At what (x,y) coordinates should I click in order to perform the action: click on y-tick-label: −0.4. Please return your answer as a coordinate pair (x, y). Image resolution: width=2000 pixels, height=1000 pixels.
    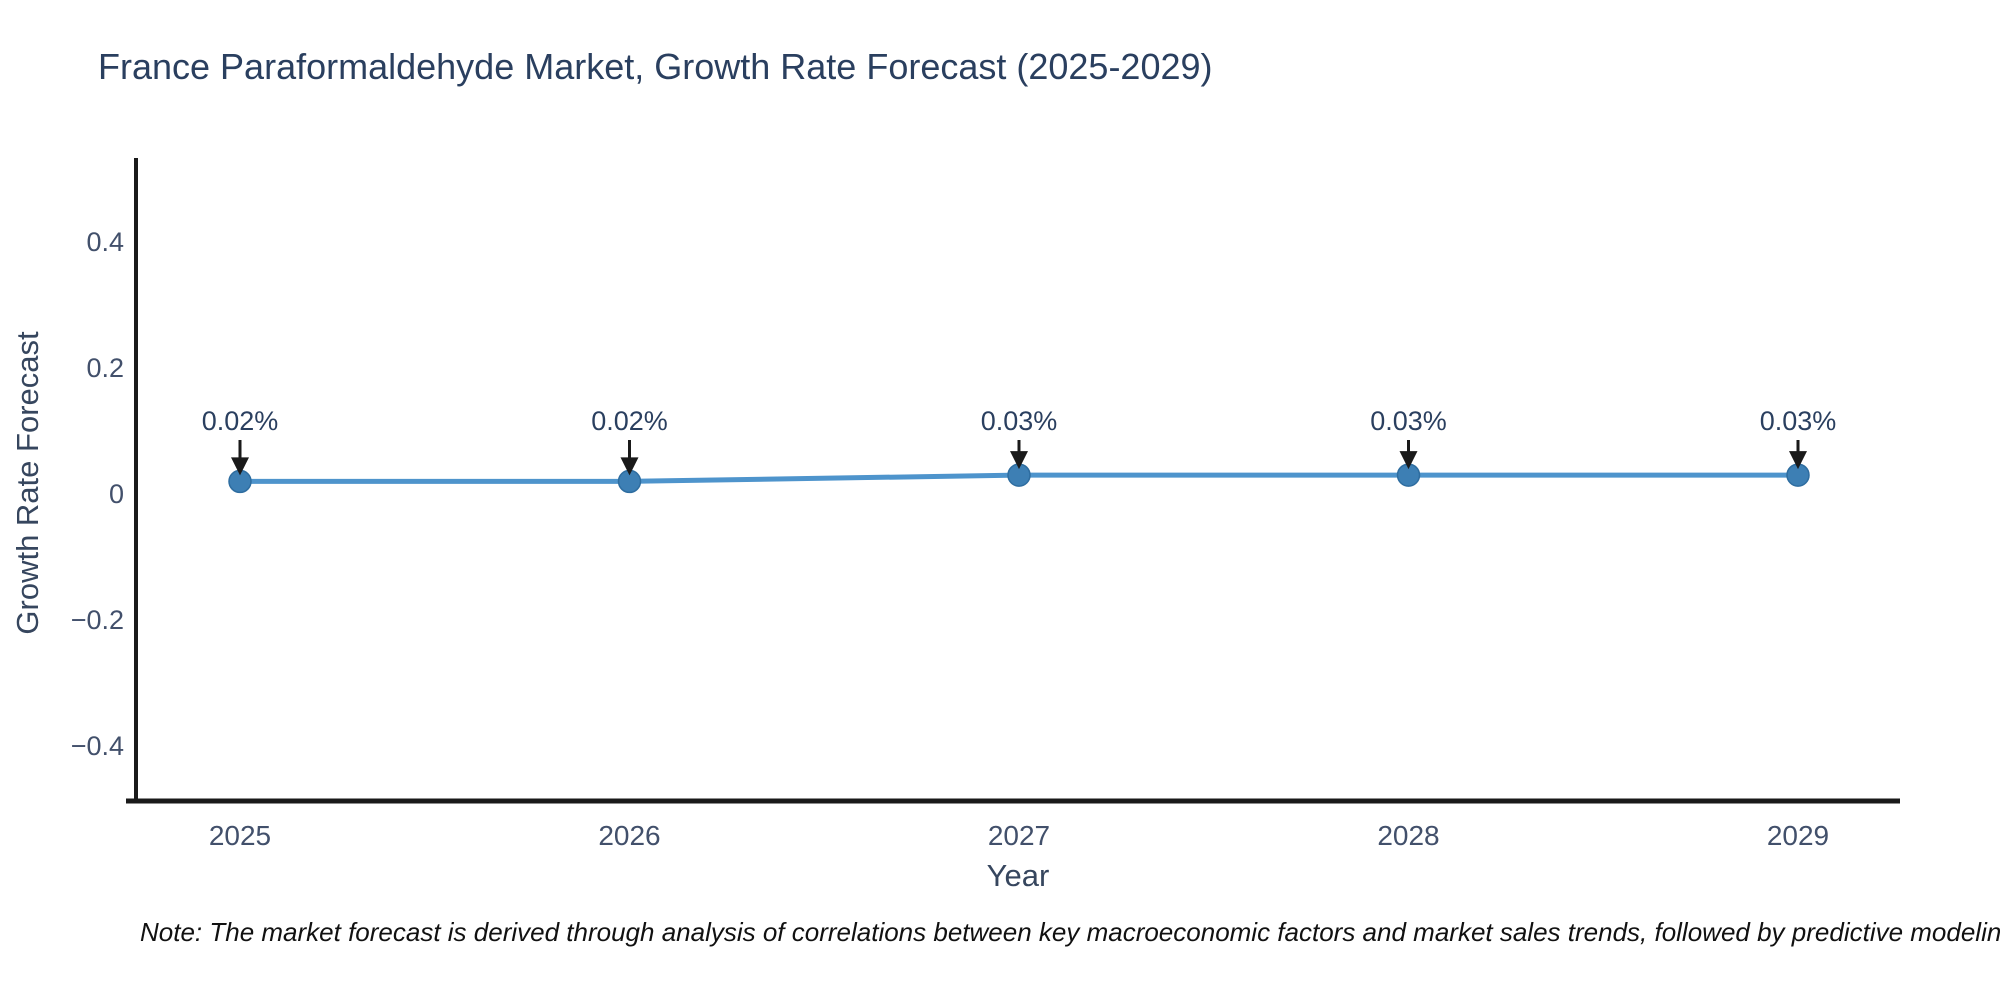
    Looking at the image, I should click on (97, 746).